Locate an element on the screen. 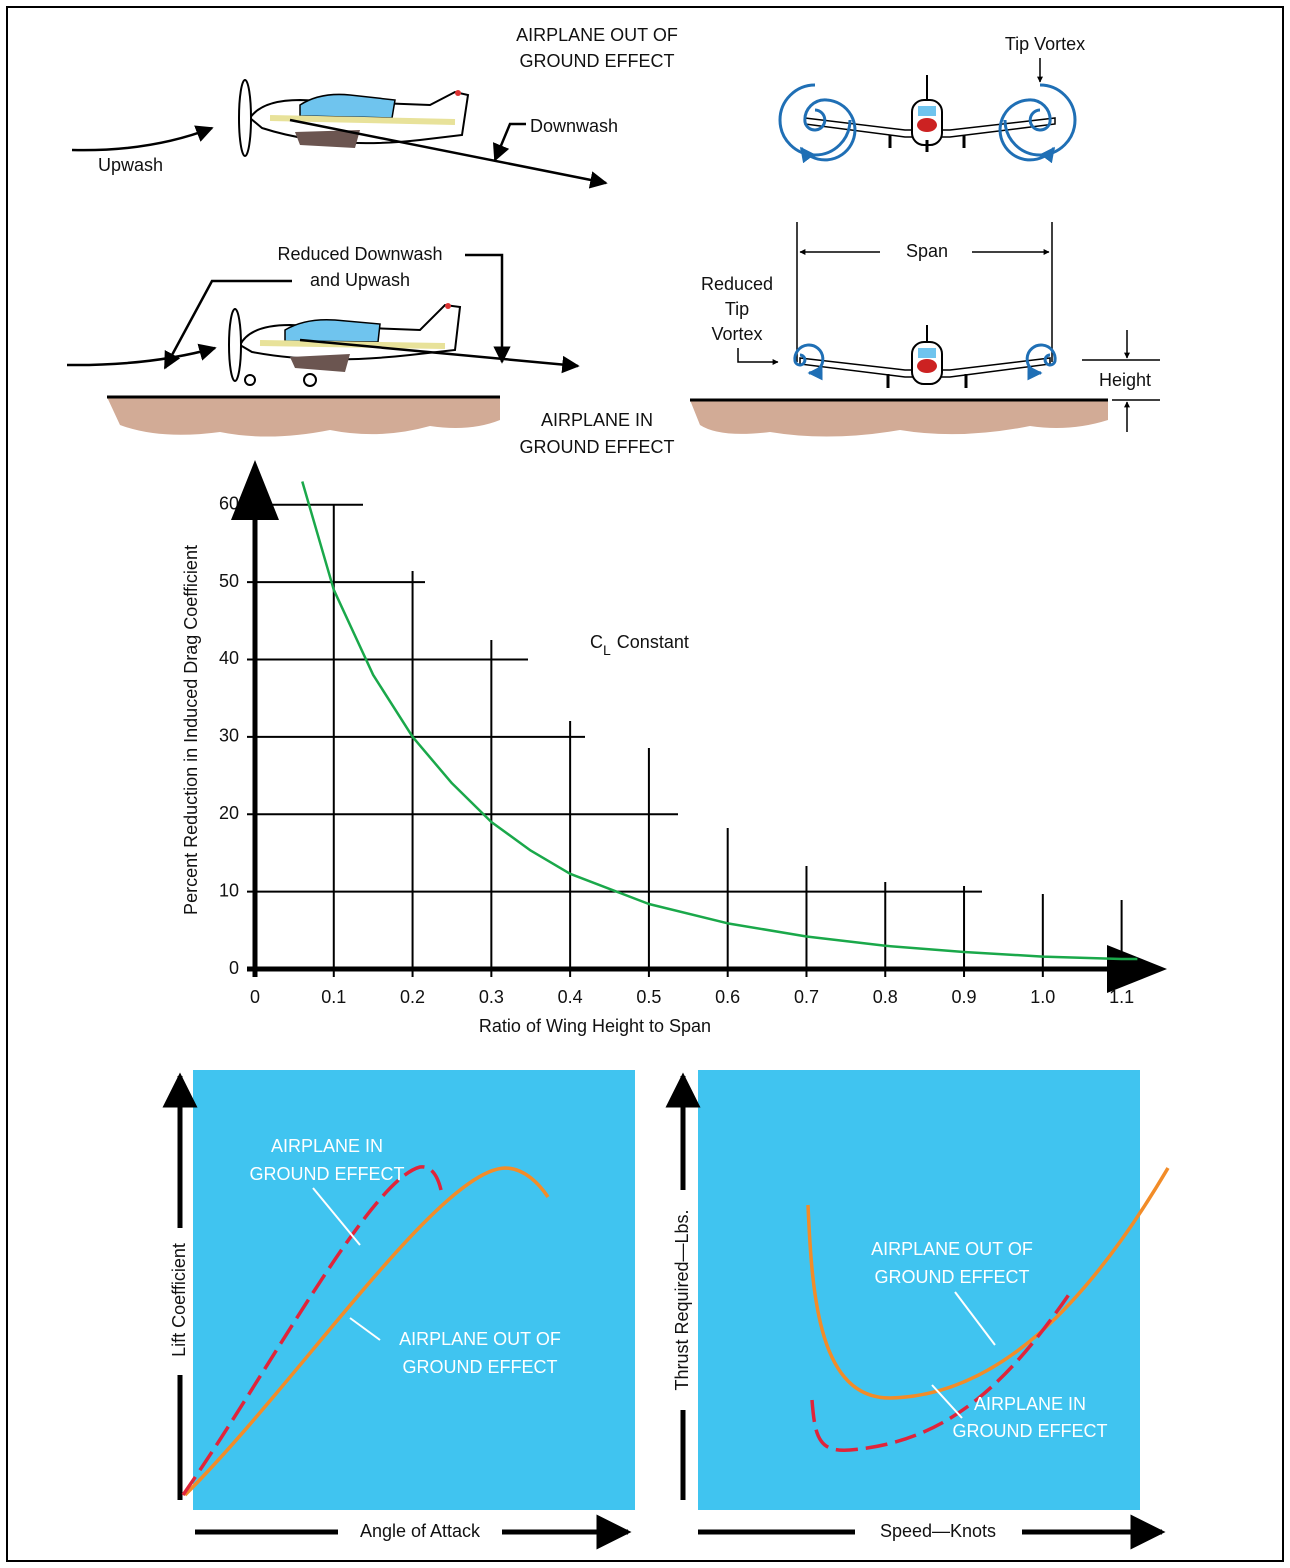 The image size is (1290, 1568). reduced-wash-label: and Upwash is located at coordinates (360, 280).